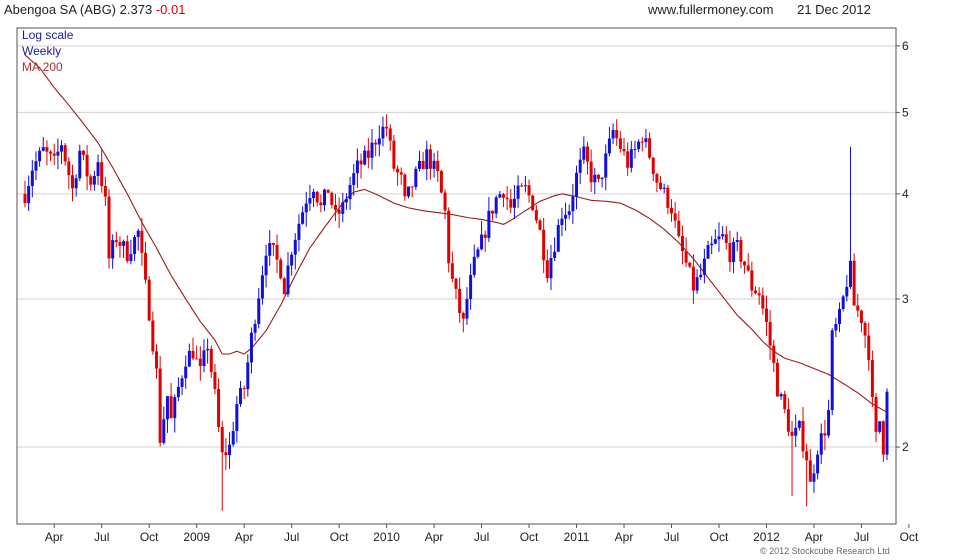 This screenshot has width=980, height=560. Describe the element at coordinates (905, 112) in the screenshot. I see `y-tick-label: 5` at that location.